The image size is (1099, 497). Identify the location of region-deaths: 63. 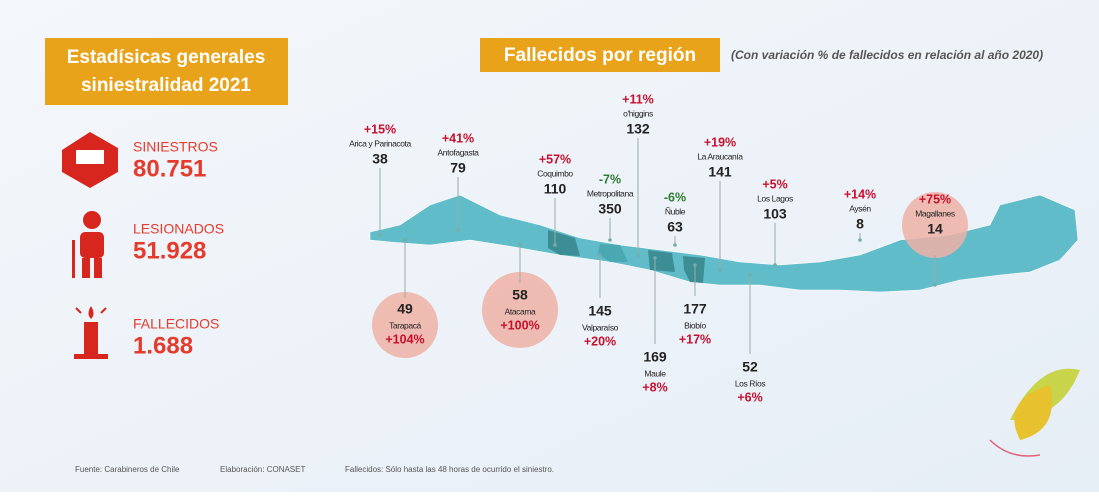
(675, 227).